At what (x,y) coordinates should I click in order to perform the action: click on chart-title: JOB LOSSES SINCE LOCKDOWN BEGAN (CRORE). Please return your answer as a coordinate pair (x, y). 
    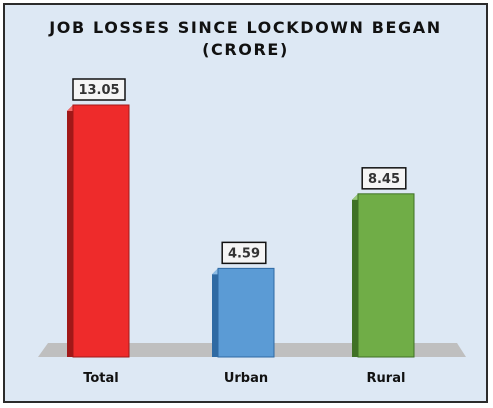
    Looking at the image, I should click on (245, 39).